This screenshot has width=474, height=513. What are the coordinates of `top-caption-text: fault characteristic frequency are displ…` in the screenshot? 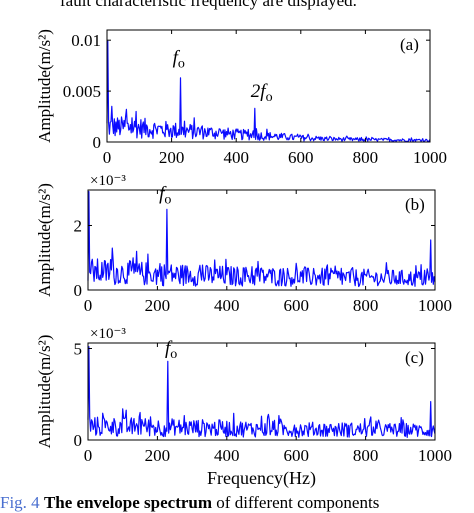 It's located at (208, 5).